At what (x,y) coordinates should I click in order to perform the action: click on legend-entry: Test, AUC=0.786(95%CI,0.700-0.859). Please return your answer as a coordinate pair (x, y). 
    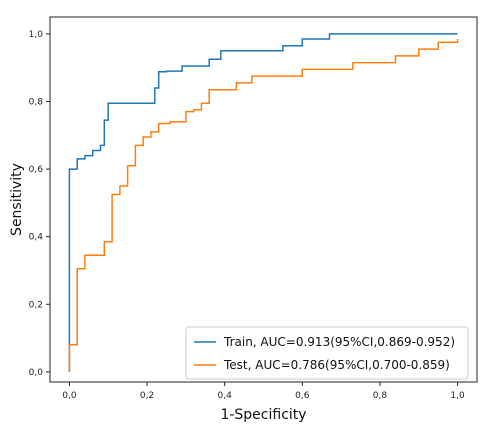
    Looking at the image, I should click on (336, 365).